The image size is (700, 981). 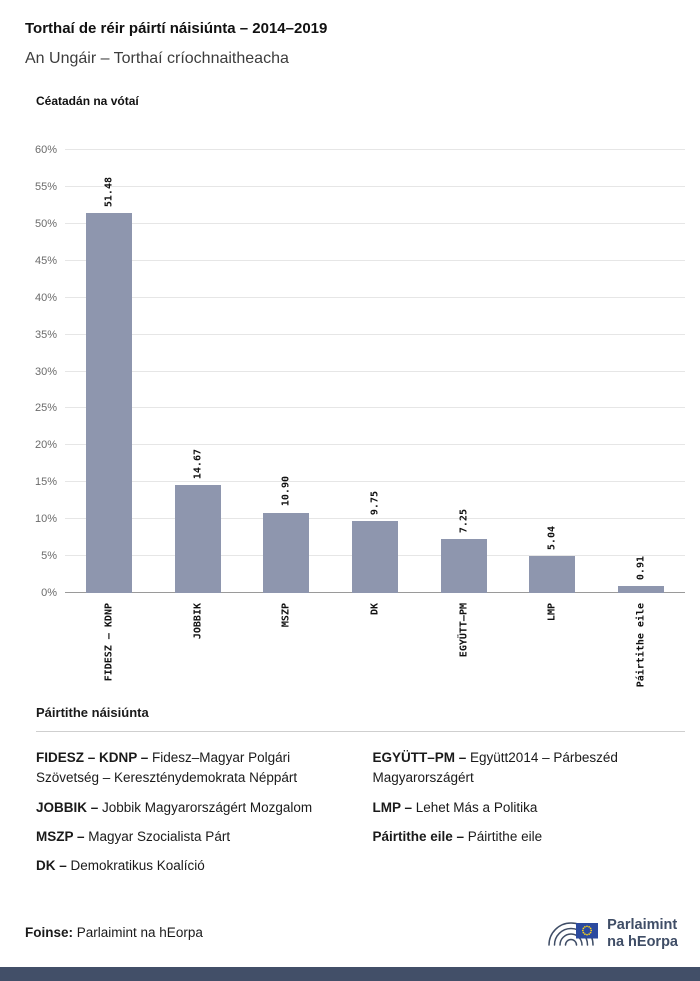 I want to click on y-axis-tick-label: 20%, so click(x=45, y=445).